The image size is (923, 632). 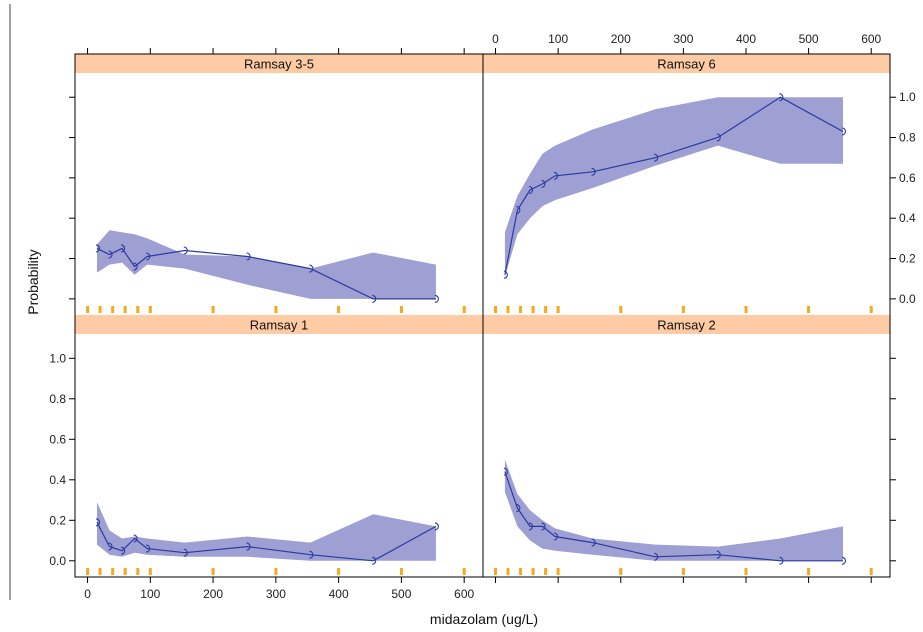 What do you see at coordinates (484, 619) in the screenshot?
I see `x-axis-title: midazolam (ug/L)` at bounding box center [484, 619].